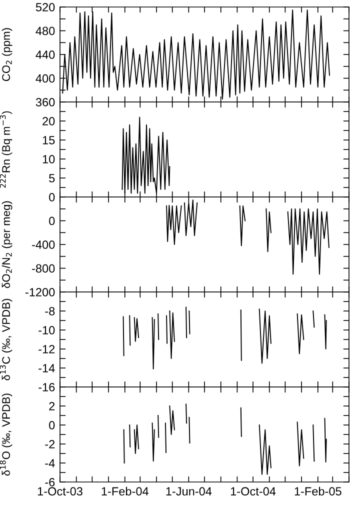 Image resolution: width=355 pixels, height=508 pixels. Describe the element at coordinates (6, 339) in the screenshot. I see `y-axis-title: δ$^{13}$C (‰, VPDB)` at that location.